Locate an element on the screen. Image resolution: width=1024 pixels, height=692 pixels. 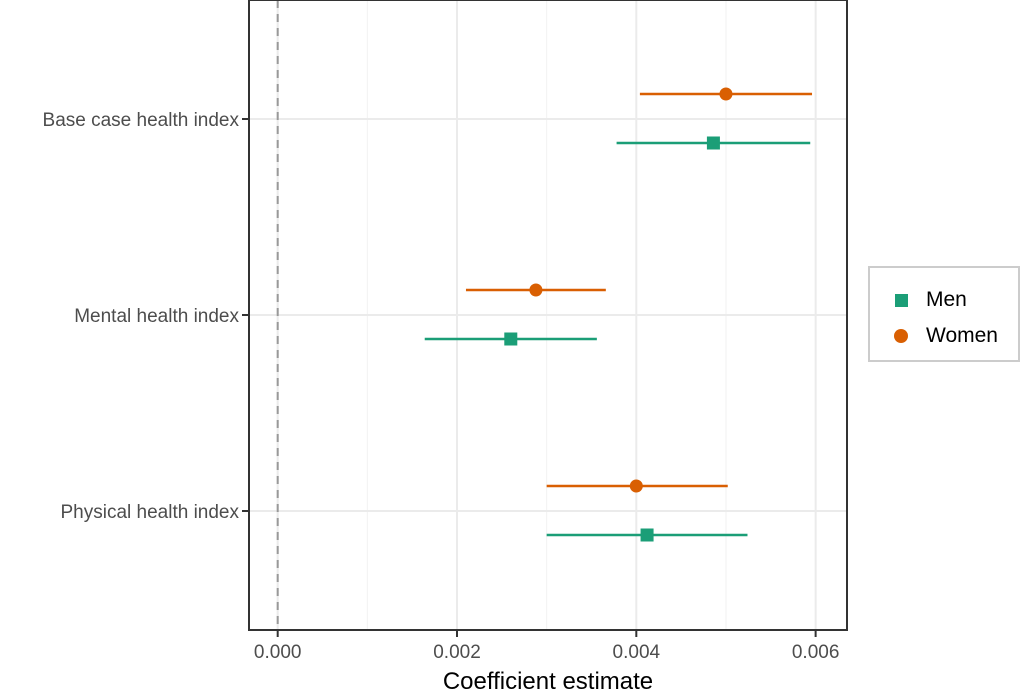
x-tick-label: 0.002 is located at coordinates (457, 652).